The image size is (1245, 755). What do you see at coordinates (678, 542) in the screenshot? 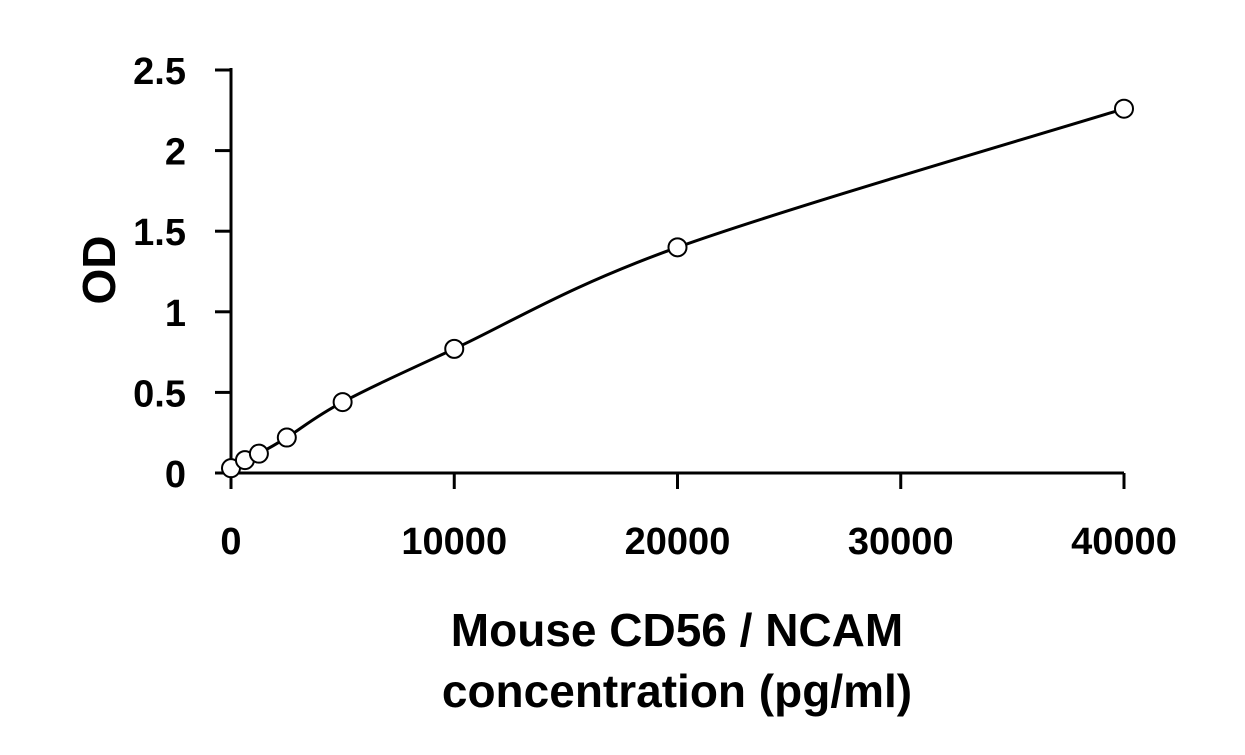
I see `x-tick-label: 20000` at bounding box center [678, 542].